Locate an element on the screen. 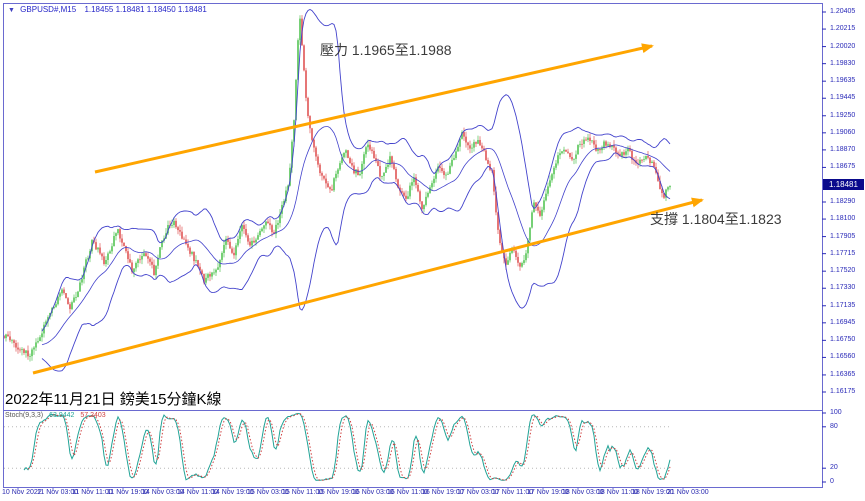  stoch-scale-label: 0 is located at coordinates (832, 481).